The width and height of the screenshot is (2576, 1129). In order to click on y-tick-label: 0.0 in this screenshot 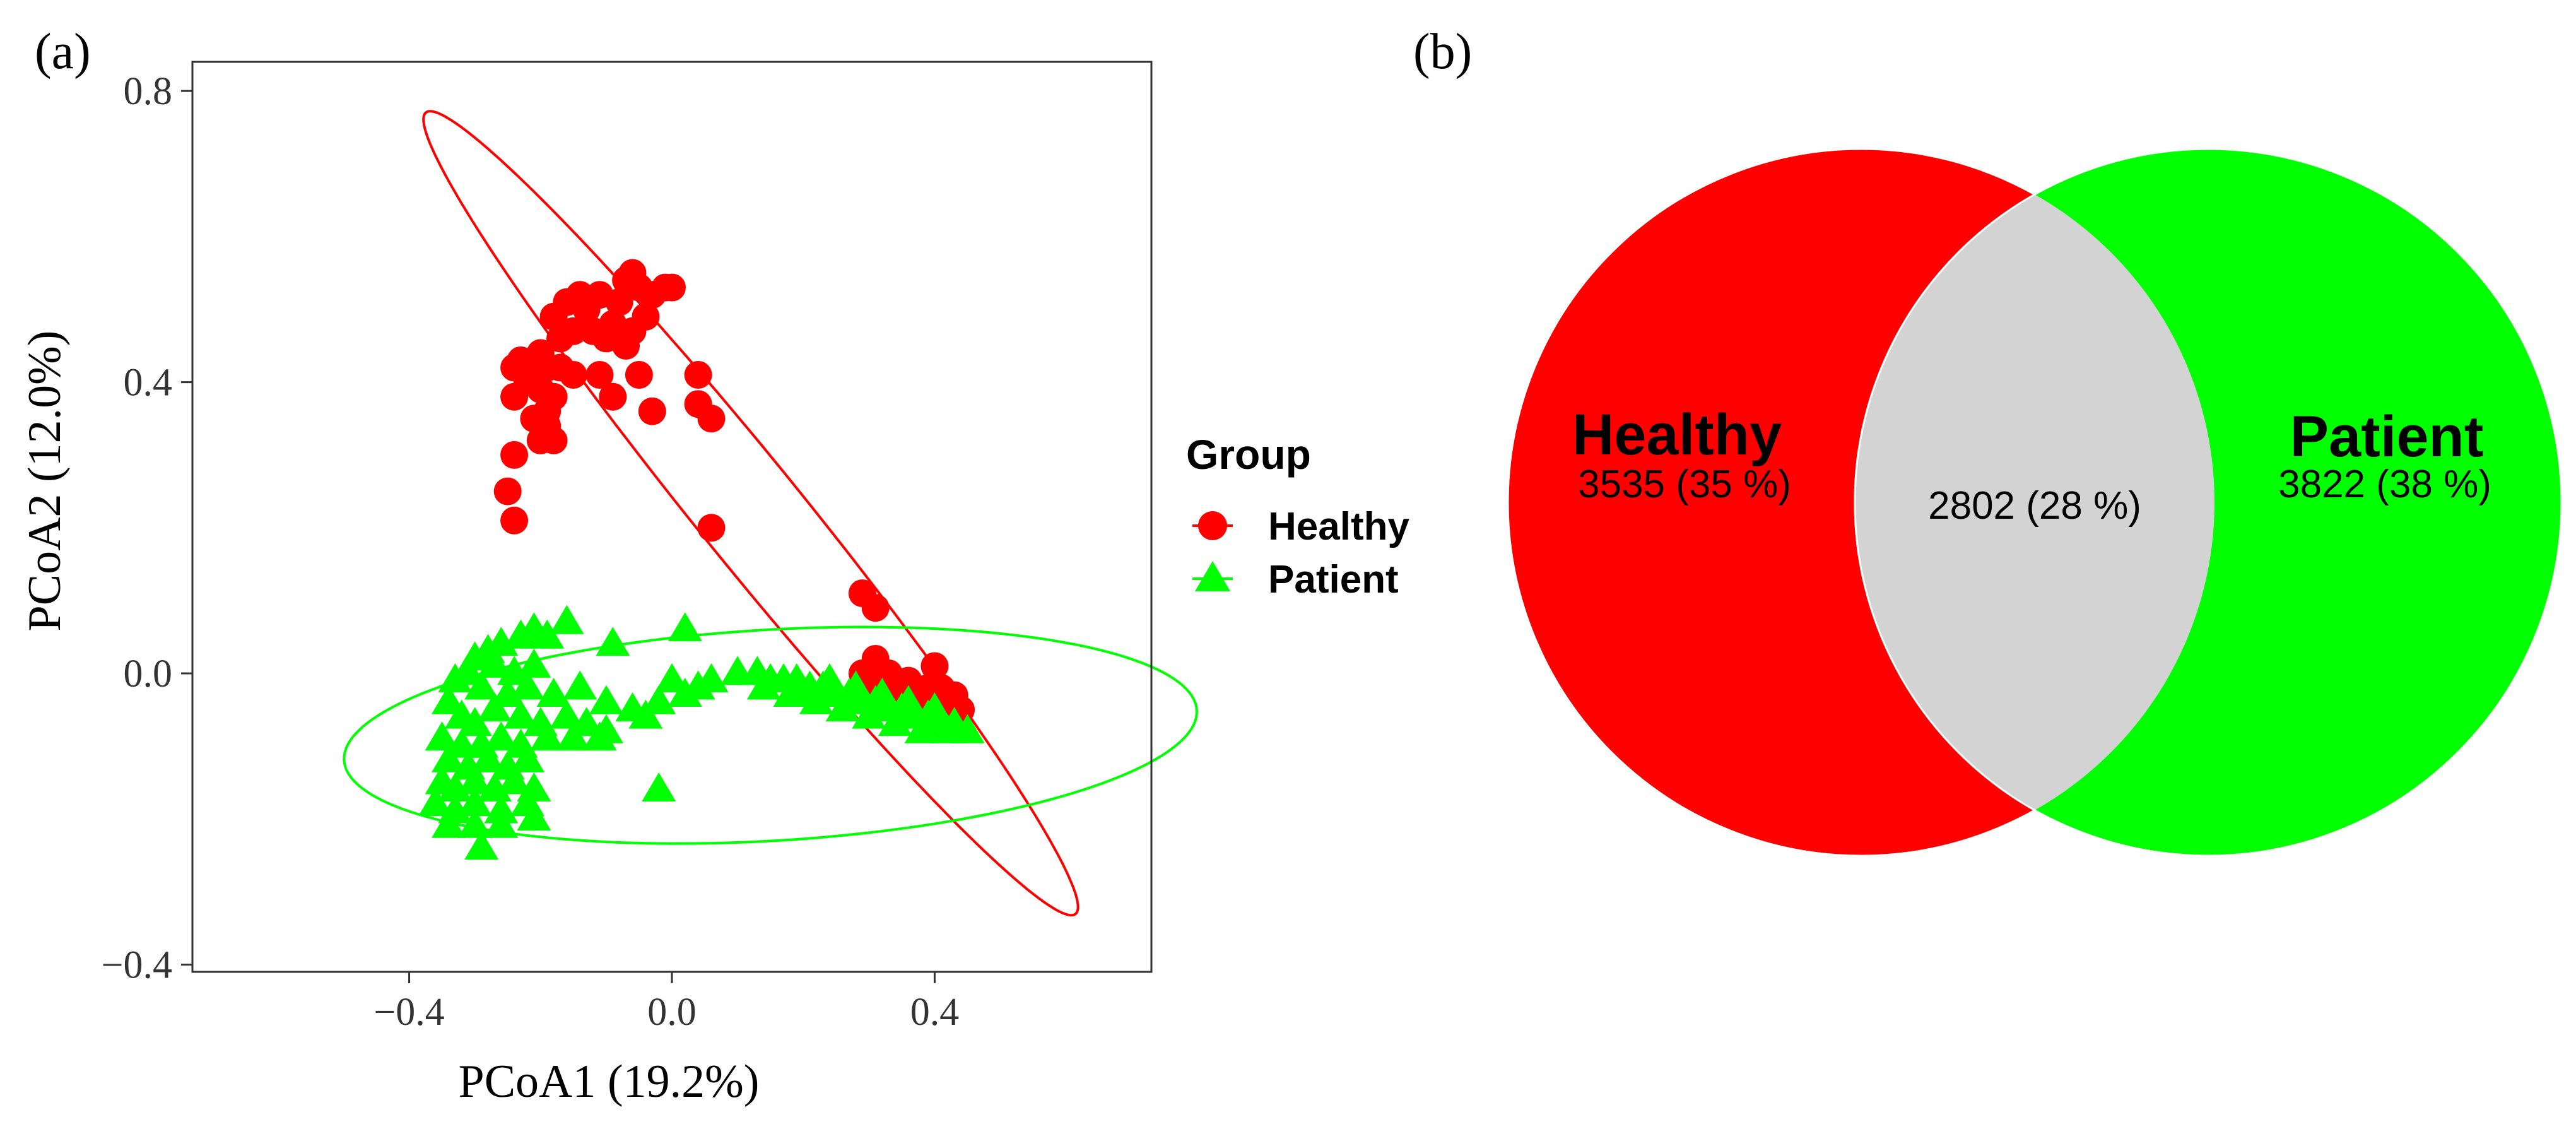, I will do `click(148, 674)`.